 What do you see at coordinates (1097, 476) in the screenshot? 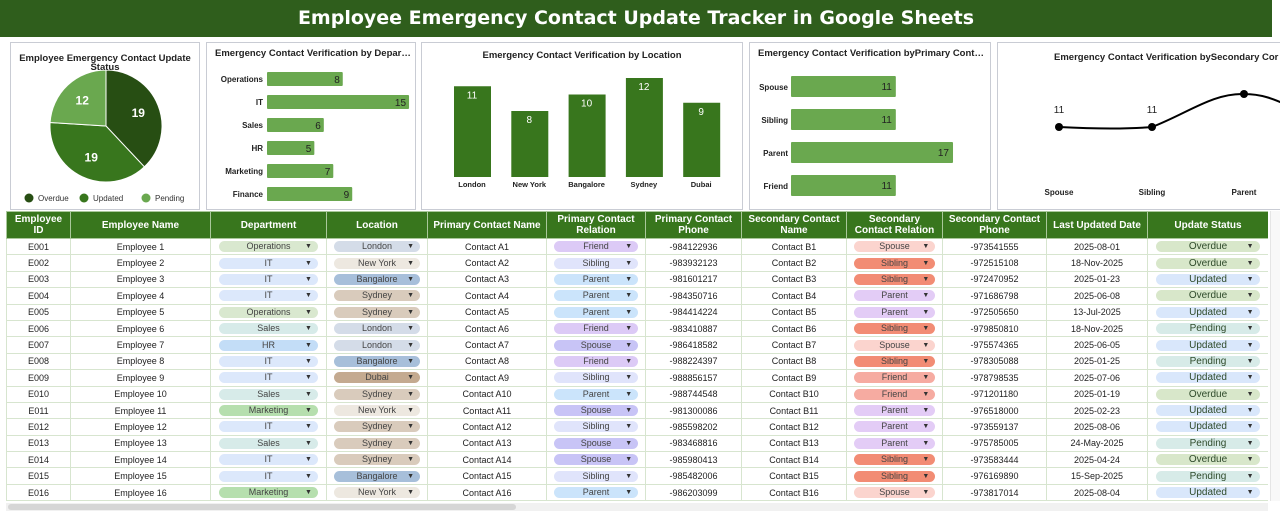
I see `cell: 15-Sep-2025` at bounding box center [1097, 476].